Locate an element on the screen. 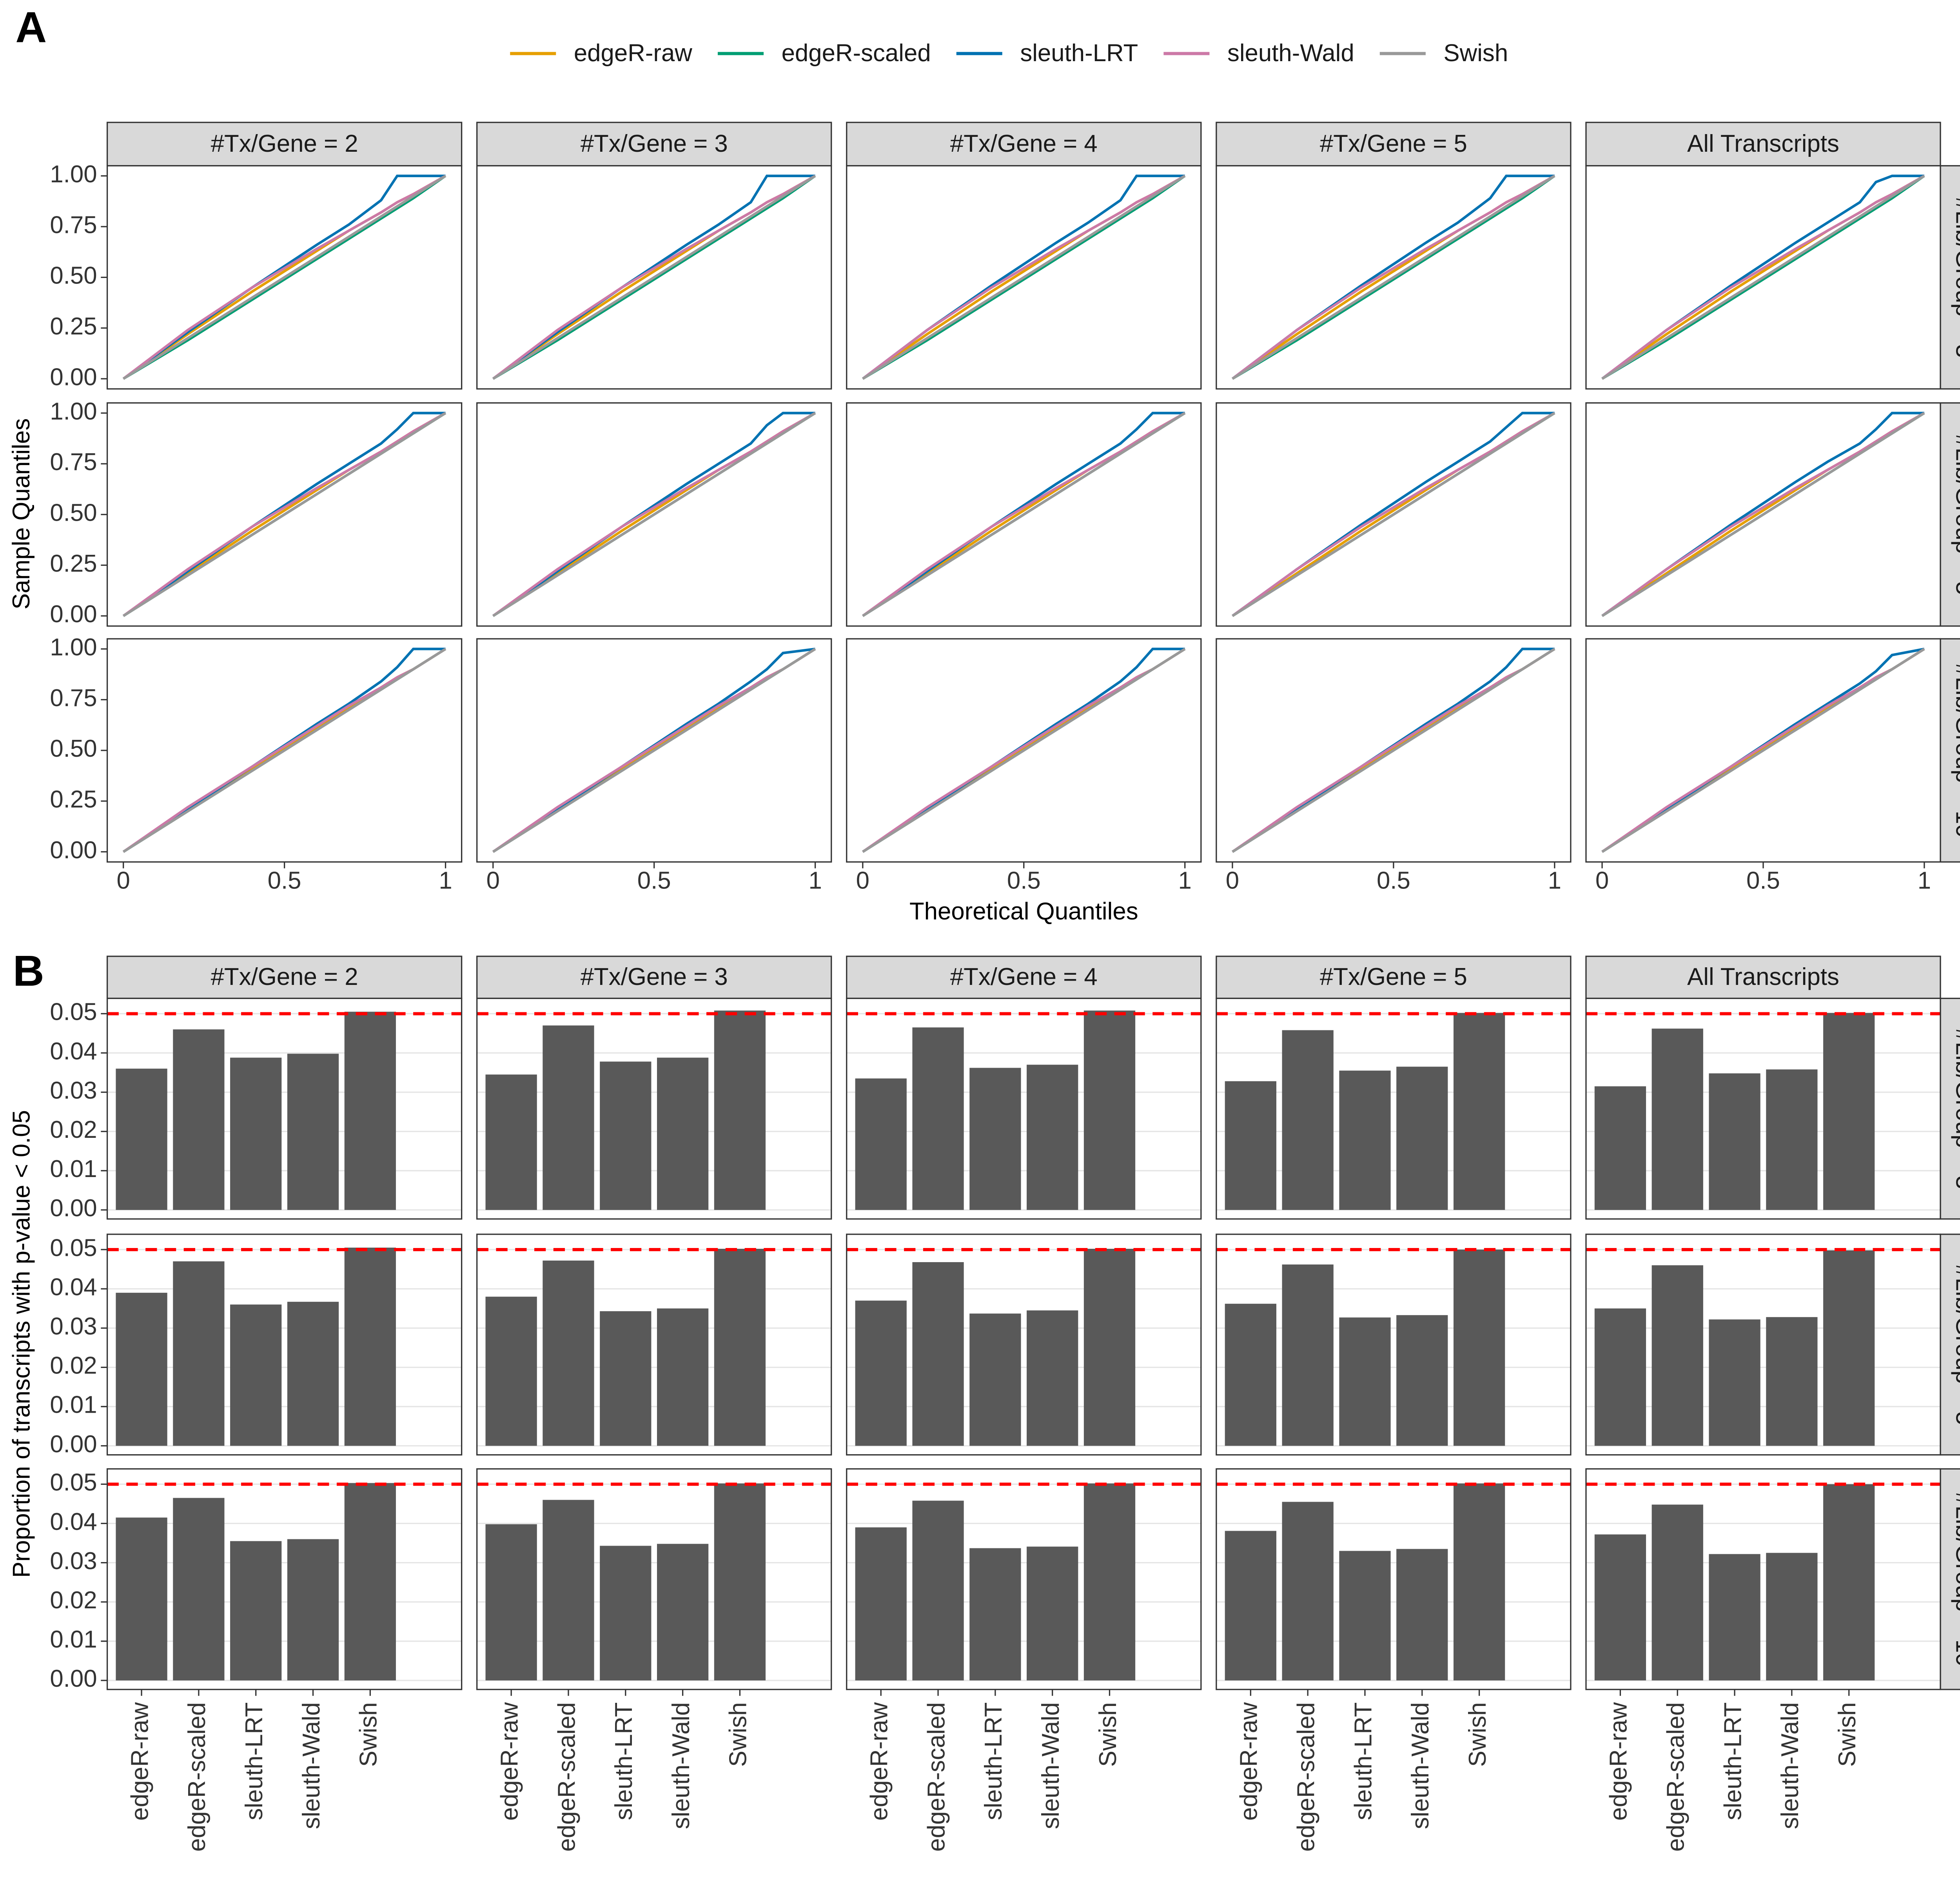 This screenshot has width=1960, height=1882. y-tick-label: 0.02 is located at coordinates (73, 1129).